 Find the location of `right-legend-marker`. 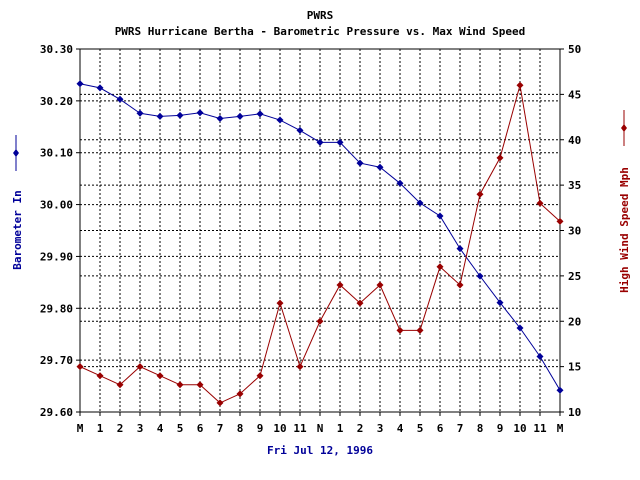

right-legend-marker is located at coordinates (624, 128).